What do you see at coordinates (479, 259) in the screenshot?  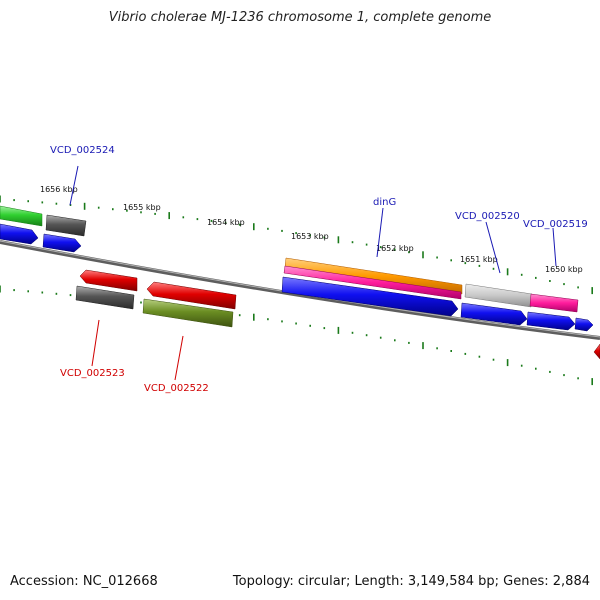 I see `tick-label-1651: 1651 kbp` at bounding box center [479, 259].